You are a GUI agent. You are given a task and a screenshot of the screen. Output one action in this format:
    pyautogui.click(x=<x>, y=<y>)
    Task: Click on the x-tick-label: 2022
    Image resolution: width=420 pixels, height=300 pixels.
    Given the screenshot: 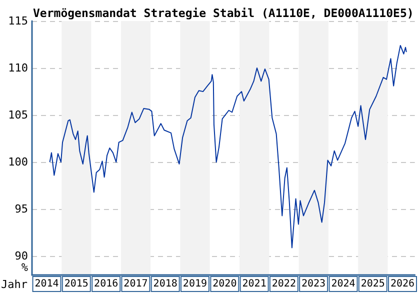 What is the action you would take?
    pyautogui.click(x=284, y=284)
    